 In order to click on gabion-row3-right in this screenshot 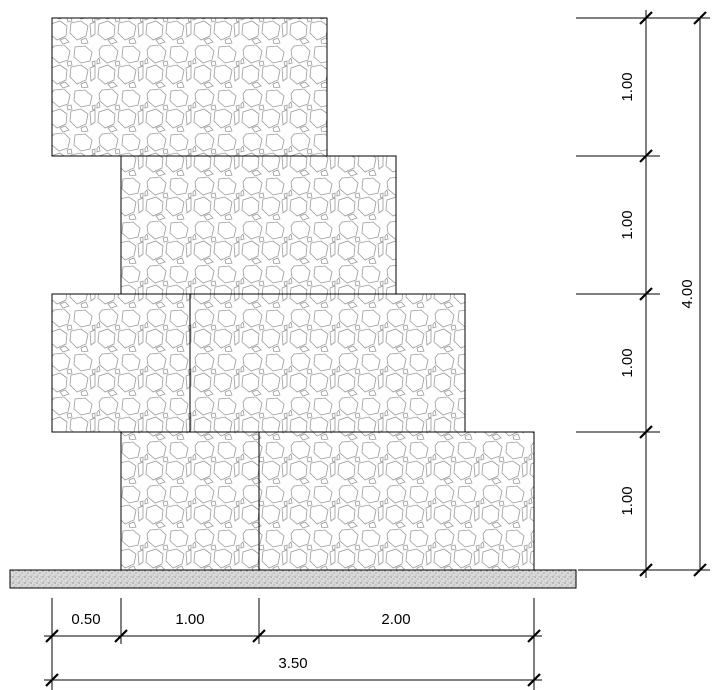, I will do `click(327, 363)`.